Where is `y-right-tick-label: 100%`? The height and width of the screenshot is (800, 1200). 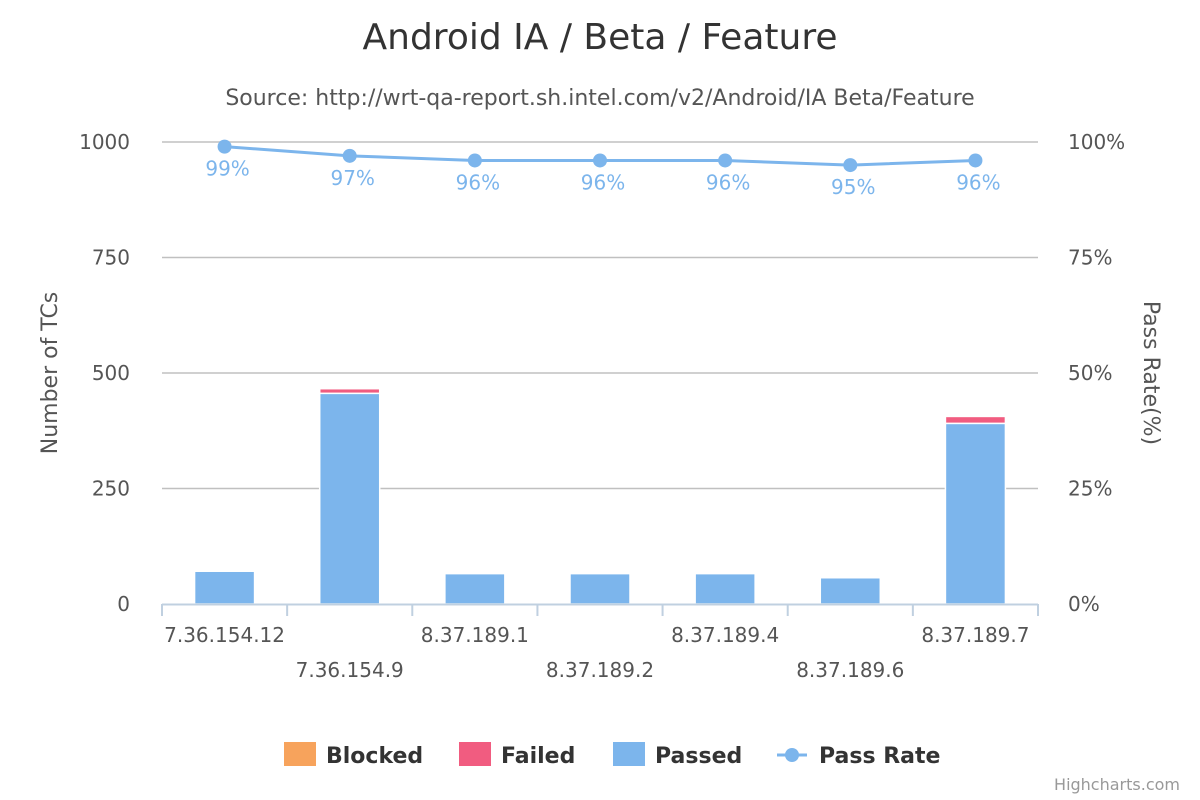 y-right-tick-label: 100% is located at coordinates (1096, 142).